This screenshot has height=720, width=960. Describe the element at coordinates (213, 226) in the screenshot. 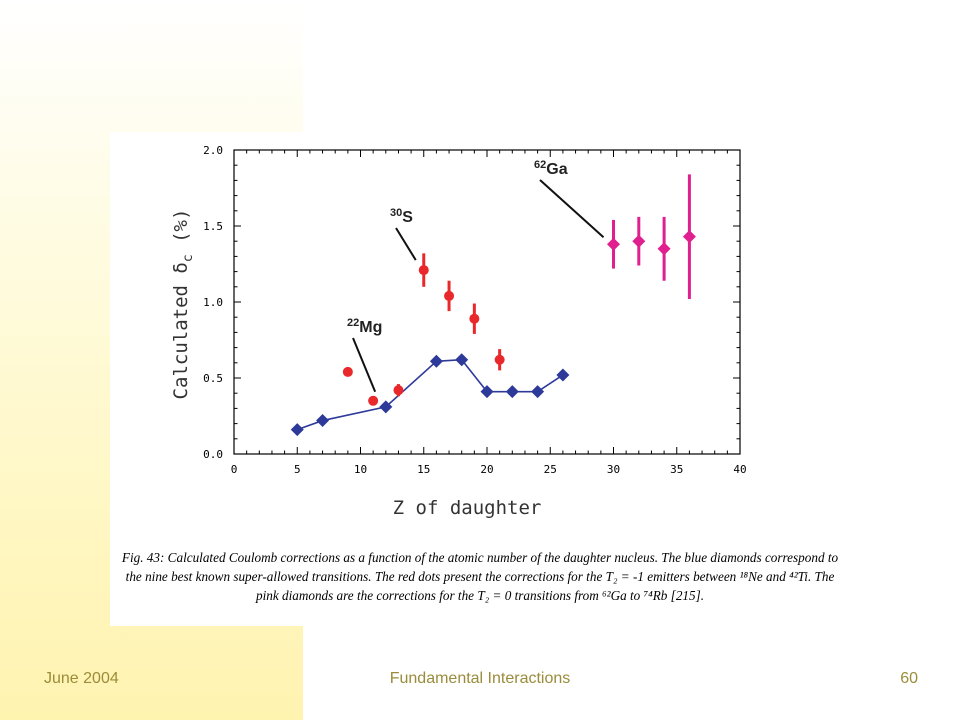

I see `y-tick-label: 1.5` at that location.